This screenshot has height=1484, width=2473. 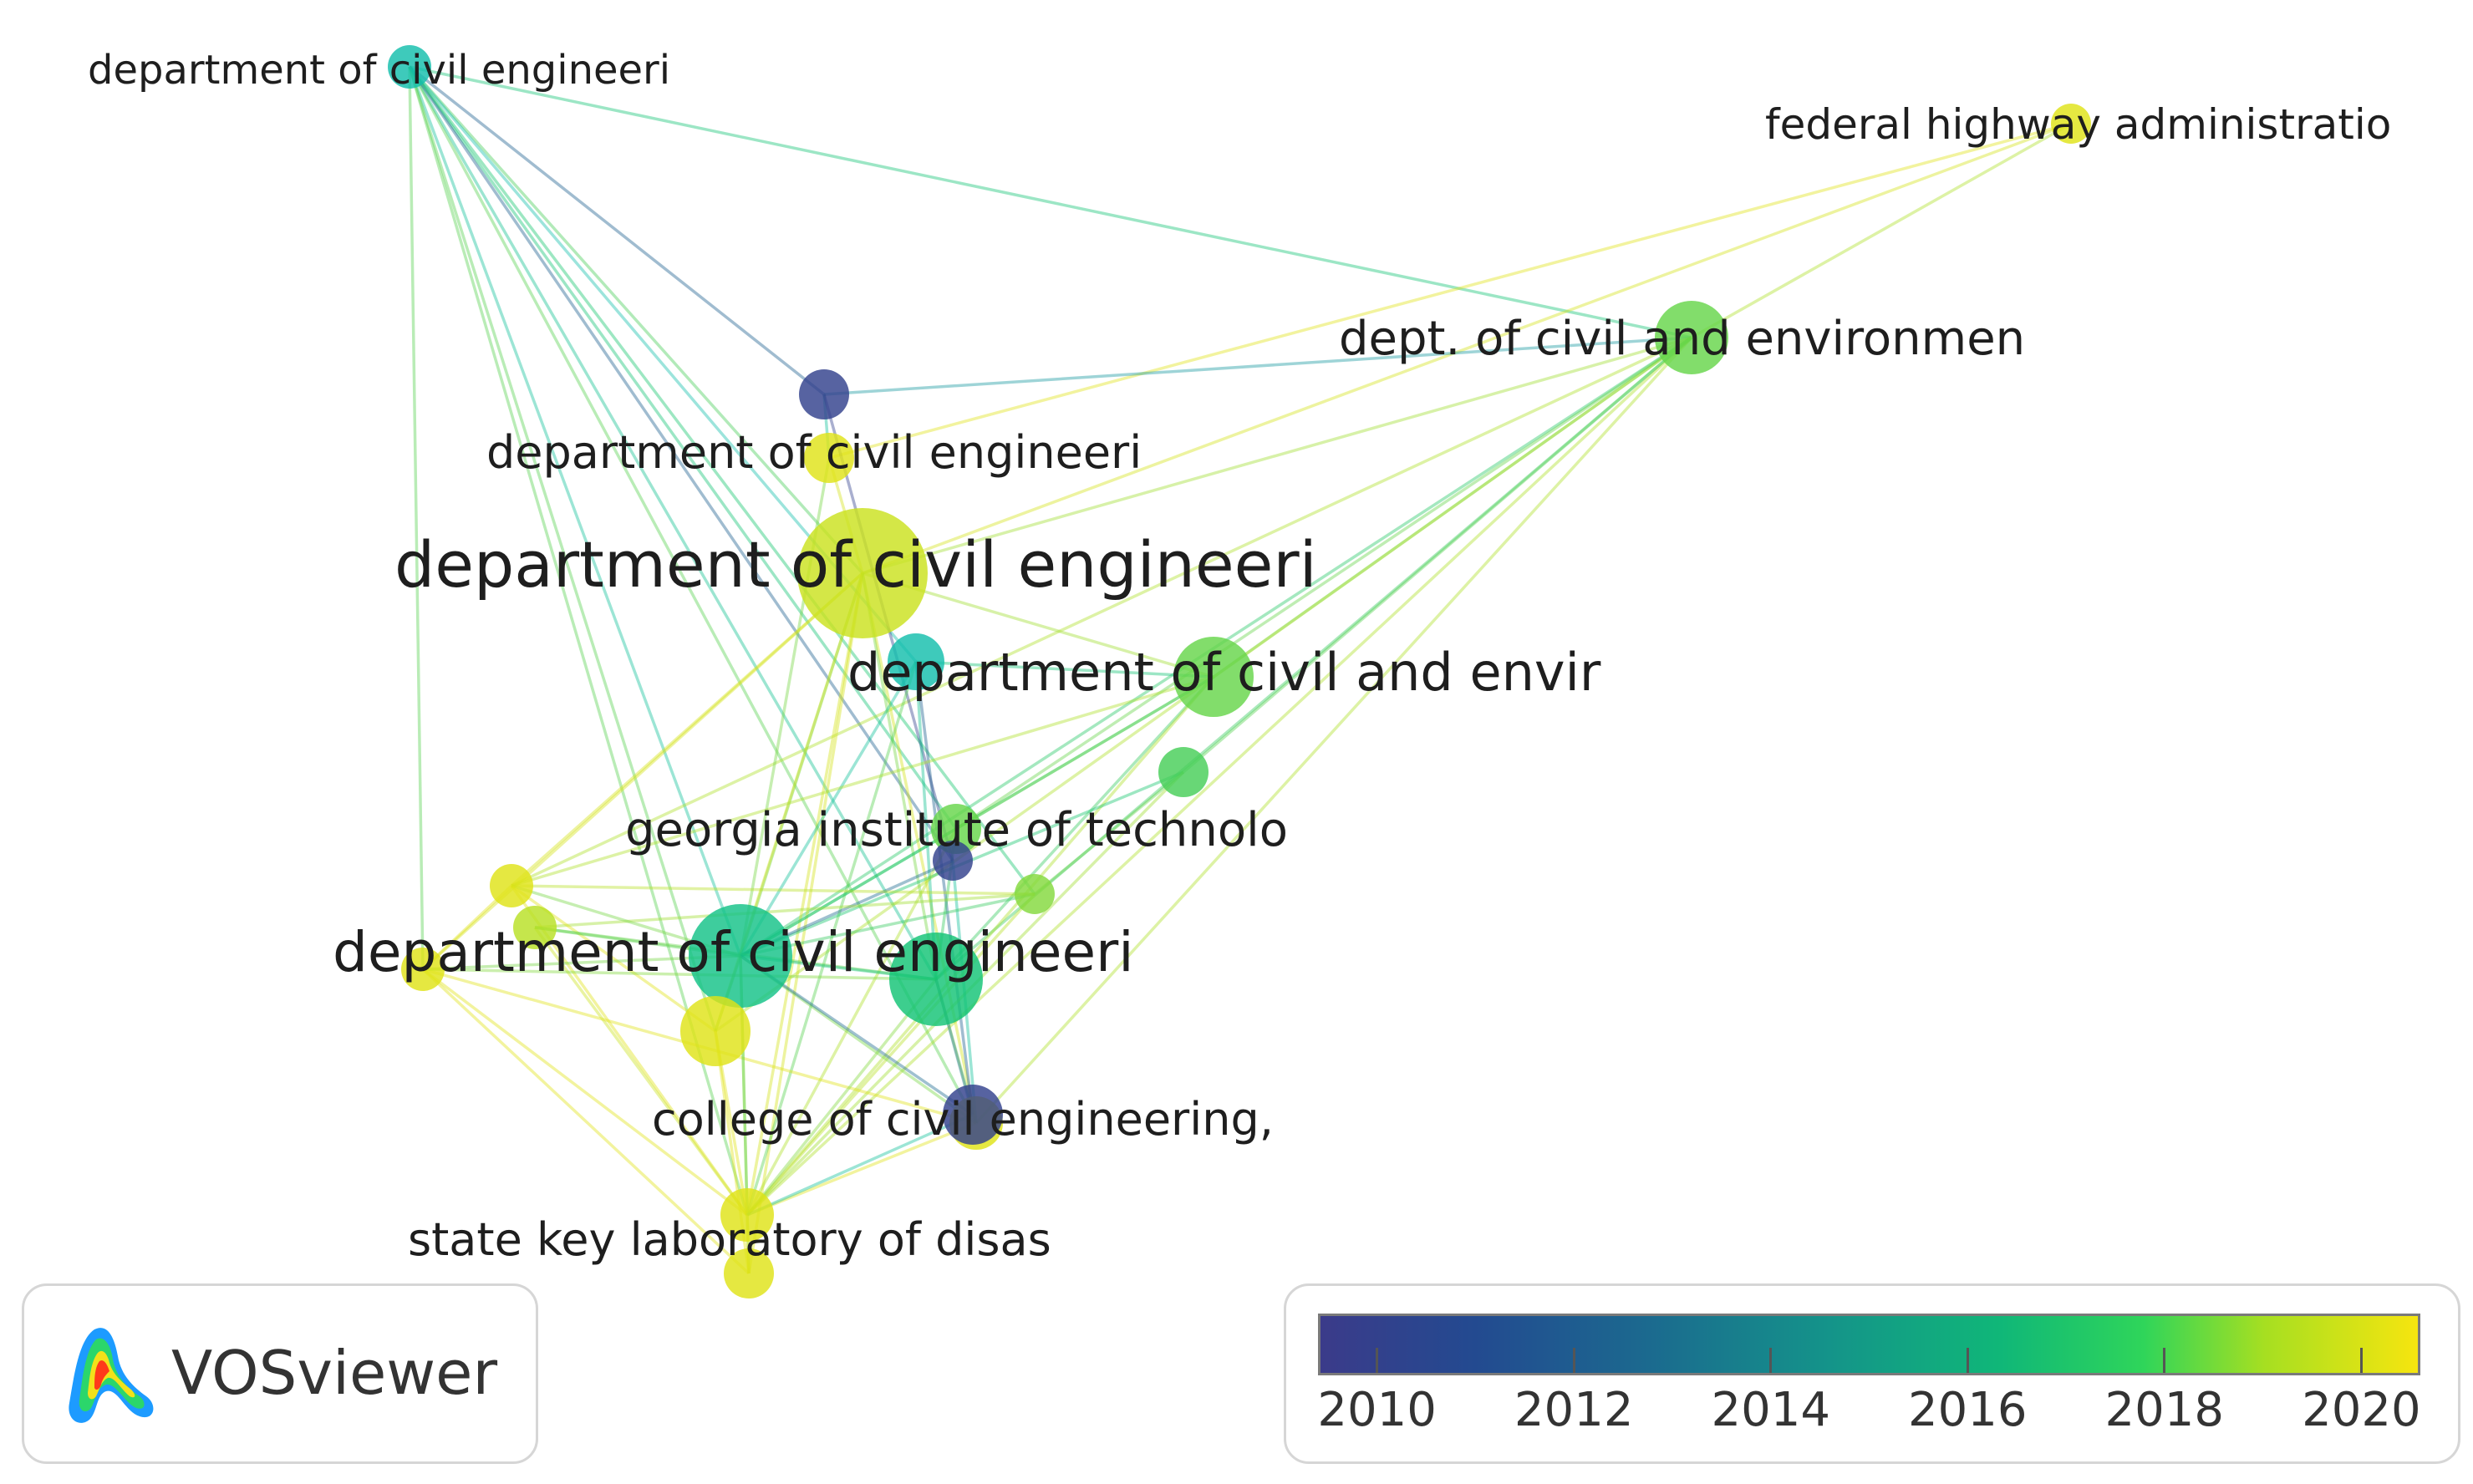 I want to click on link-n_top_left-n_yellow_mid, so click(x=563, y=549).